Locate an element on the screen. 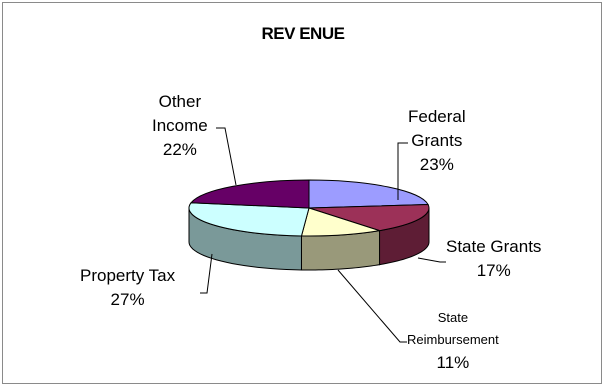 Image resolution: width=606 pixels, height=386 pixels. leader-line-reimbursement is located at coordinates (372, 306).